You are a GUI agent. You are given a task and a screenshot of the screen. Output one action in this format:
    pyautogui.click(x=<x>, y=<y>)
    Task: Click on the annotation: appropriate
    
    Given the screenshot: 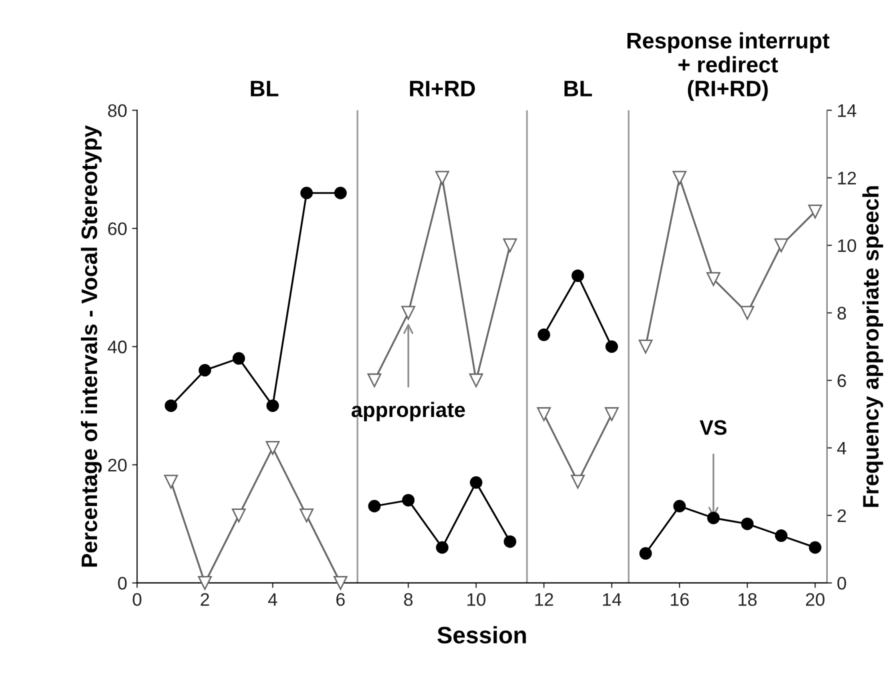 What is the action you would take?
    pyautogui.click(x=408, y=412)
    